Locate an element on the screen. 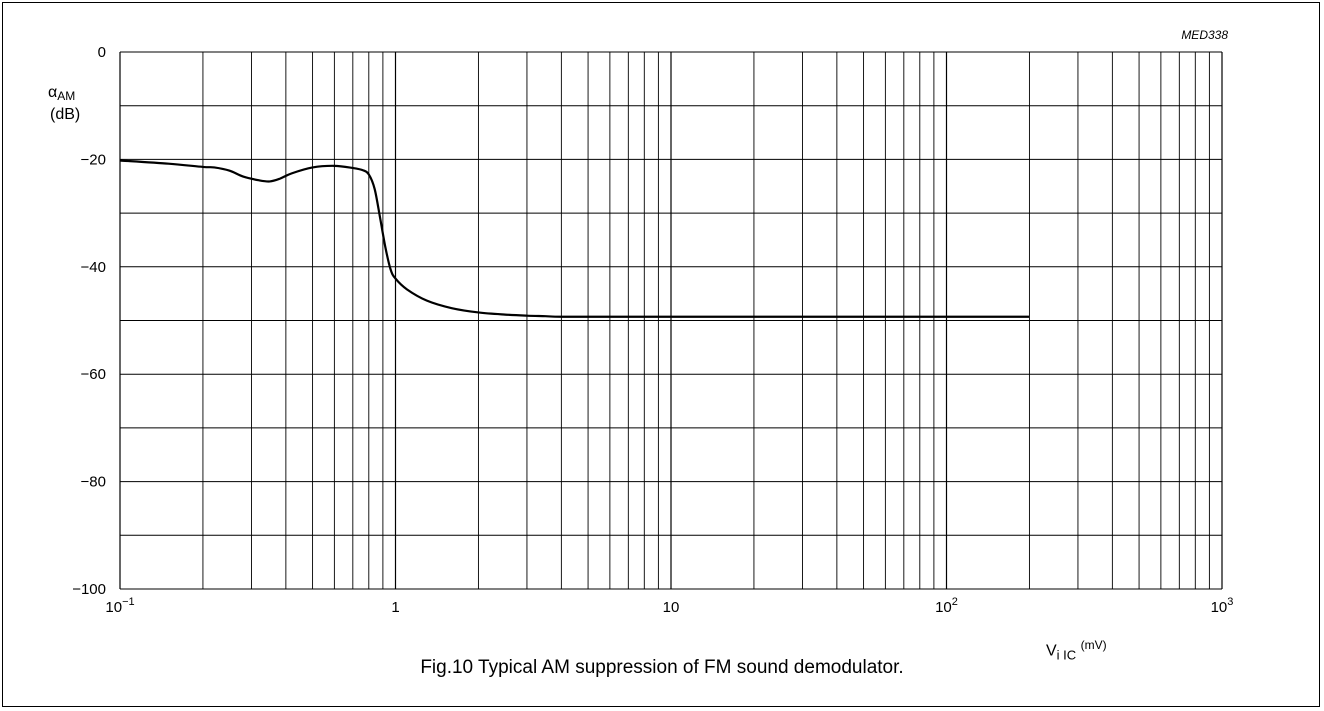 This screenshot has height=711, width=1324. x-tick-label: 10³ is located at coordinates (1222, 606).